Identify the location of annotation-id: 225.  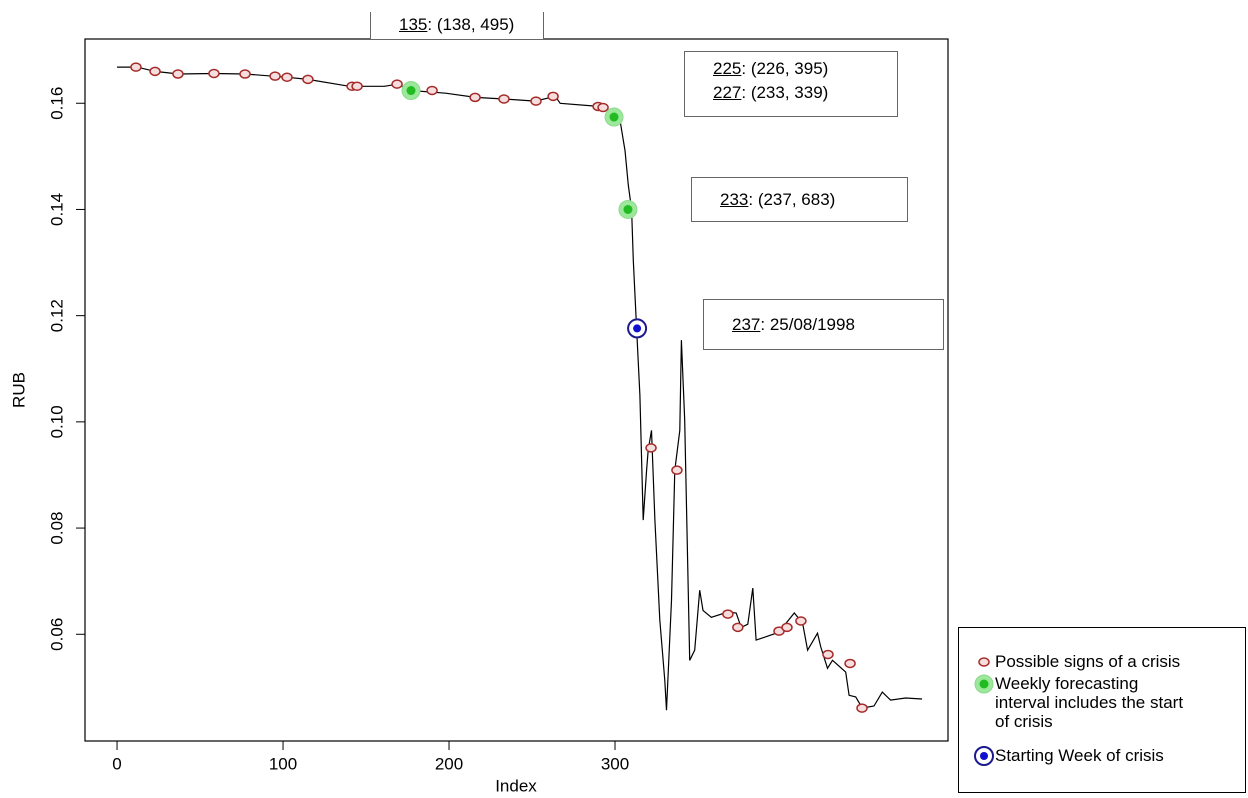
(727, 68).